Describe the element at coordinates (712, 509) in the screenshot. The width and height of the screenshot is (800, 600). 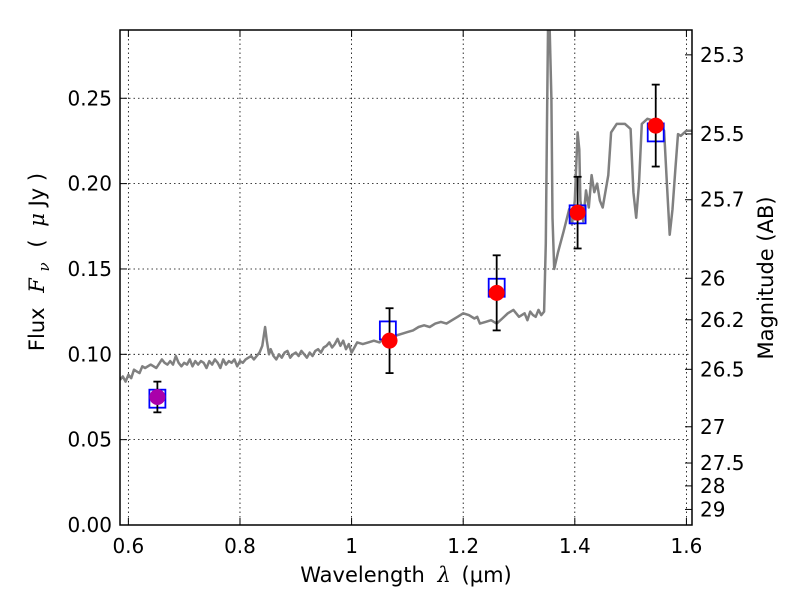
I see `mag-tick-label: 29` at that location.